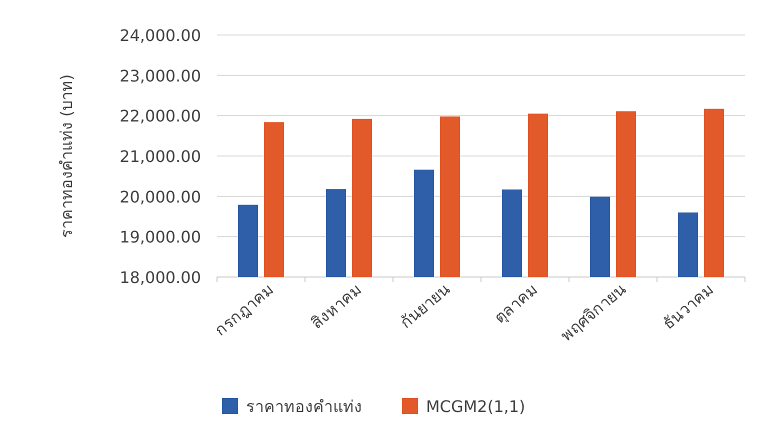 The image size is (762, 444). I want to click on y-tick-label: 20,000.00, so click(160, 196).